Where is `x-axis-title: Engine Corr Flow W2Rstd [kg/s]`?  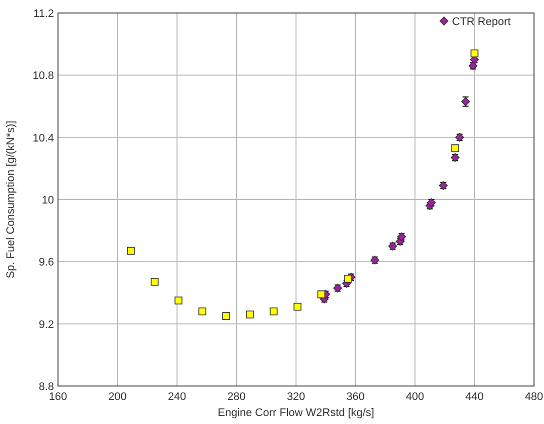
x-axis-title: Engine Corr Flow W2Rstd [kg/s] is located at coordinates (296, 413).